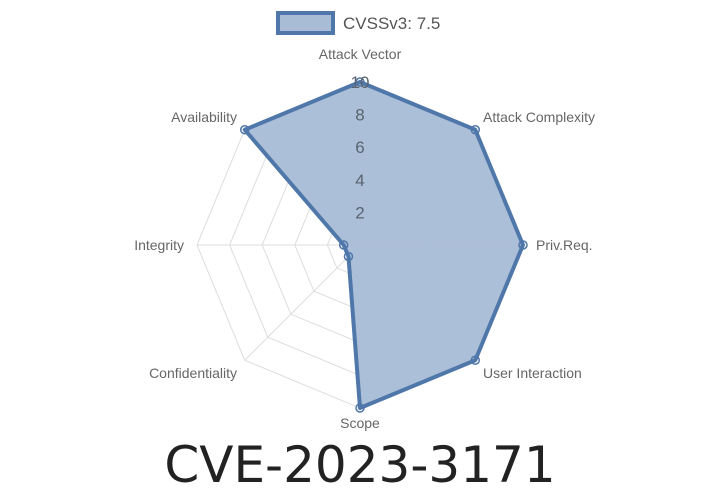 This screenshot has height=504, width=720. Describe the element at coordinates (360, 423) in the screenshot. I see `axis-label: Scope` at that location.